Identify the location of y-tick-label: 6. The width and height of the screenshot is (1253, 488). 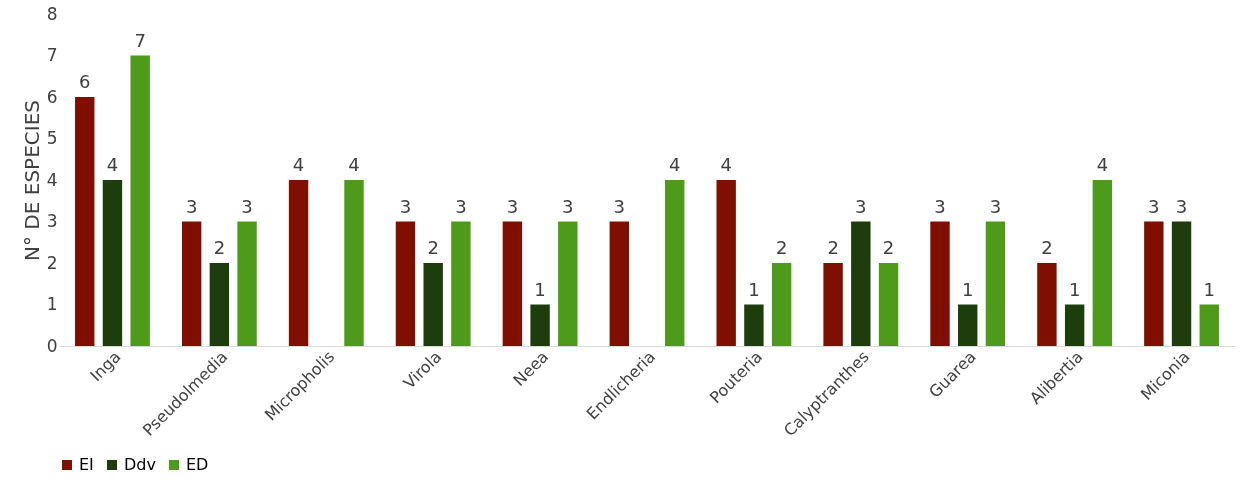
(52, 96).